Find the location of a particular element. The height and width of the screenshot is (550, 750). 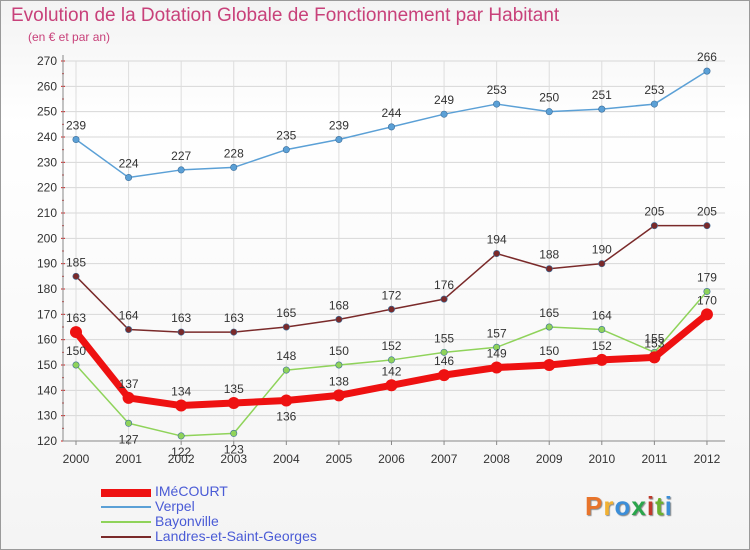

data-point-bayonville-2009 is located at coordinates (549, 327).